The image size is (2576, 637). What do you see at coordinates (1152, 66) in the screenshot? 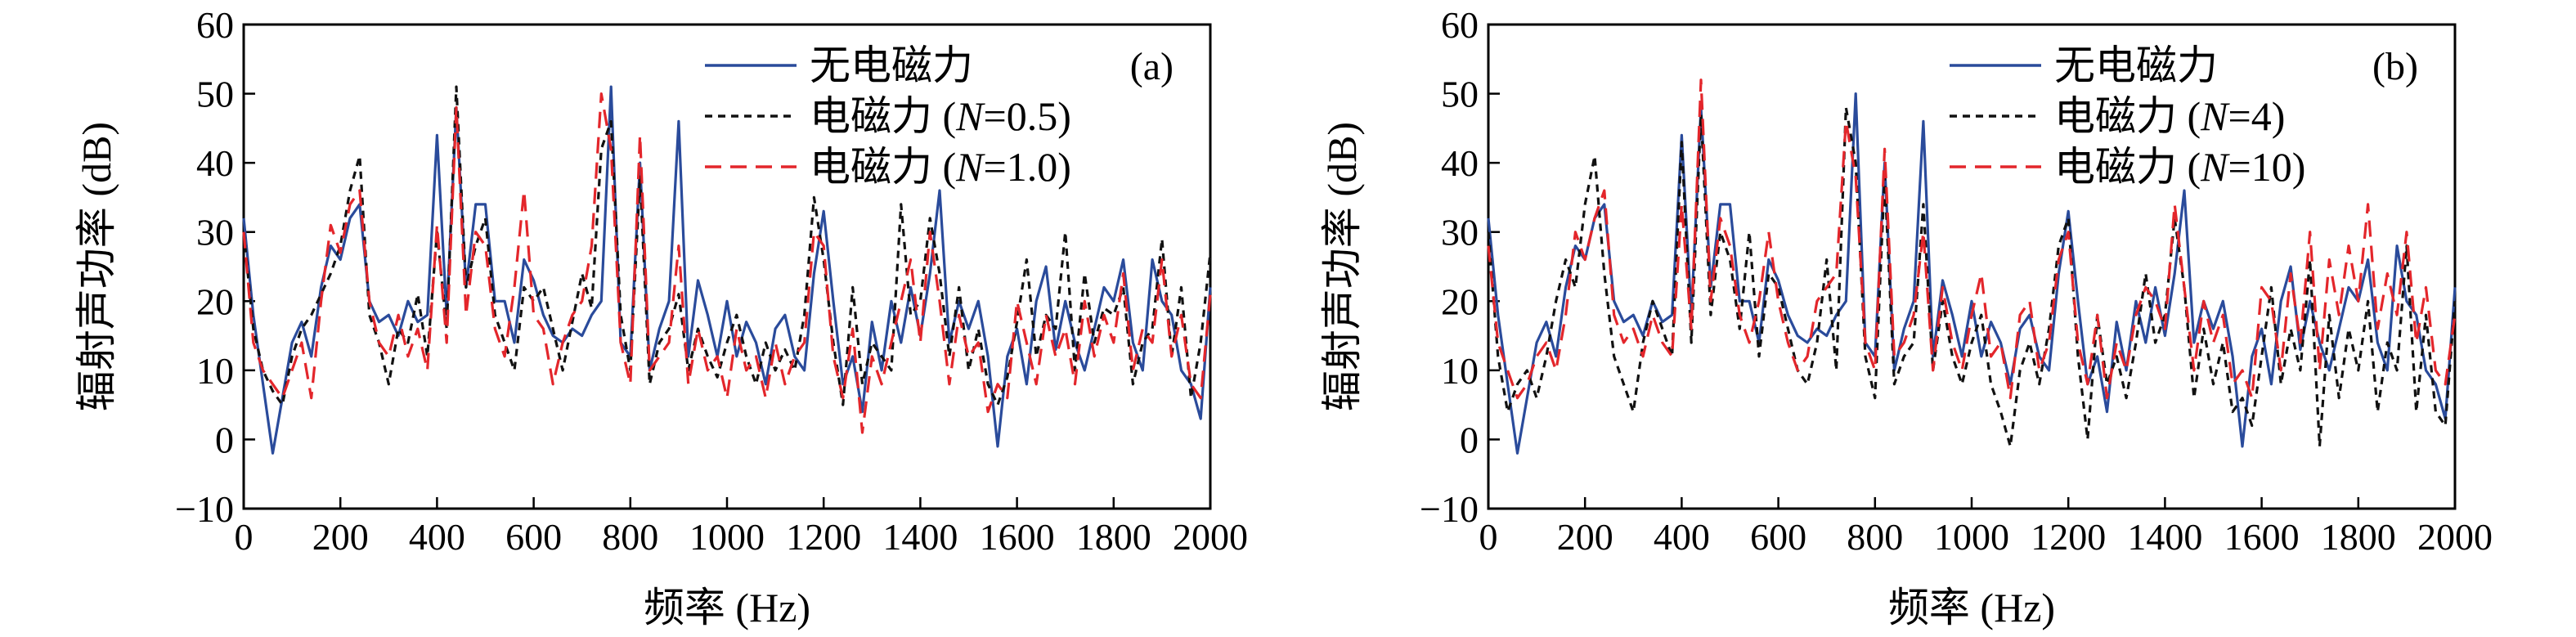
I see `panel-label: (a)` at bounding box center [1152, 66].